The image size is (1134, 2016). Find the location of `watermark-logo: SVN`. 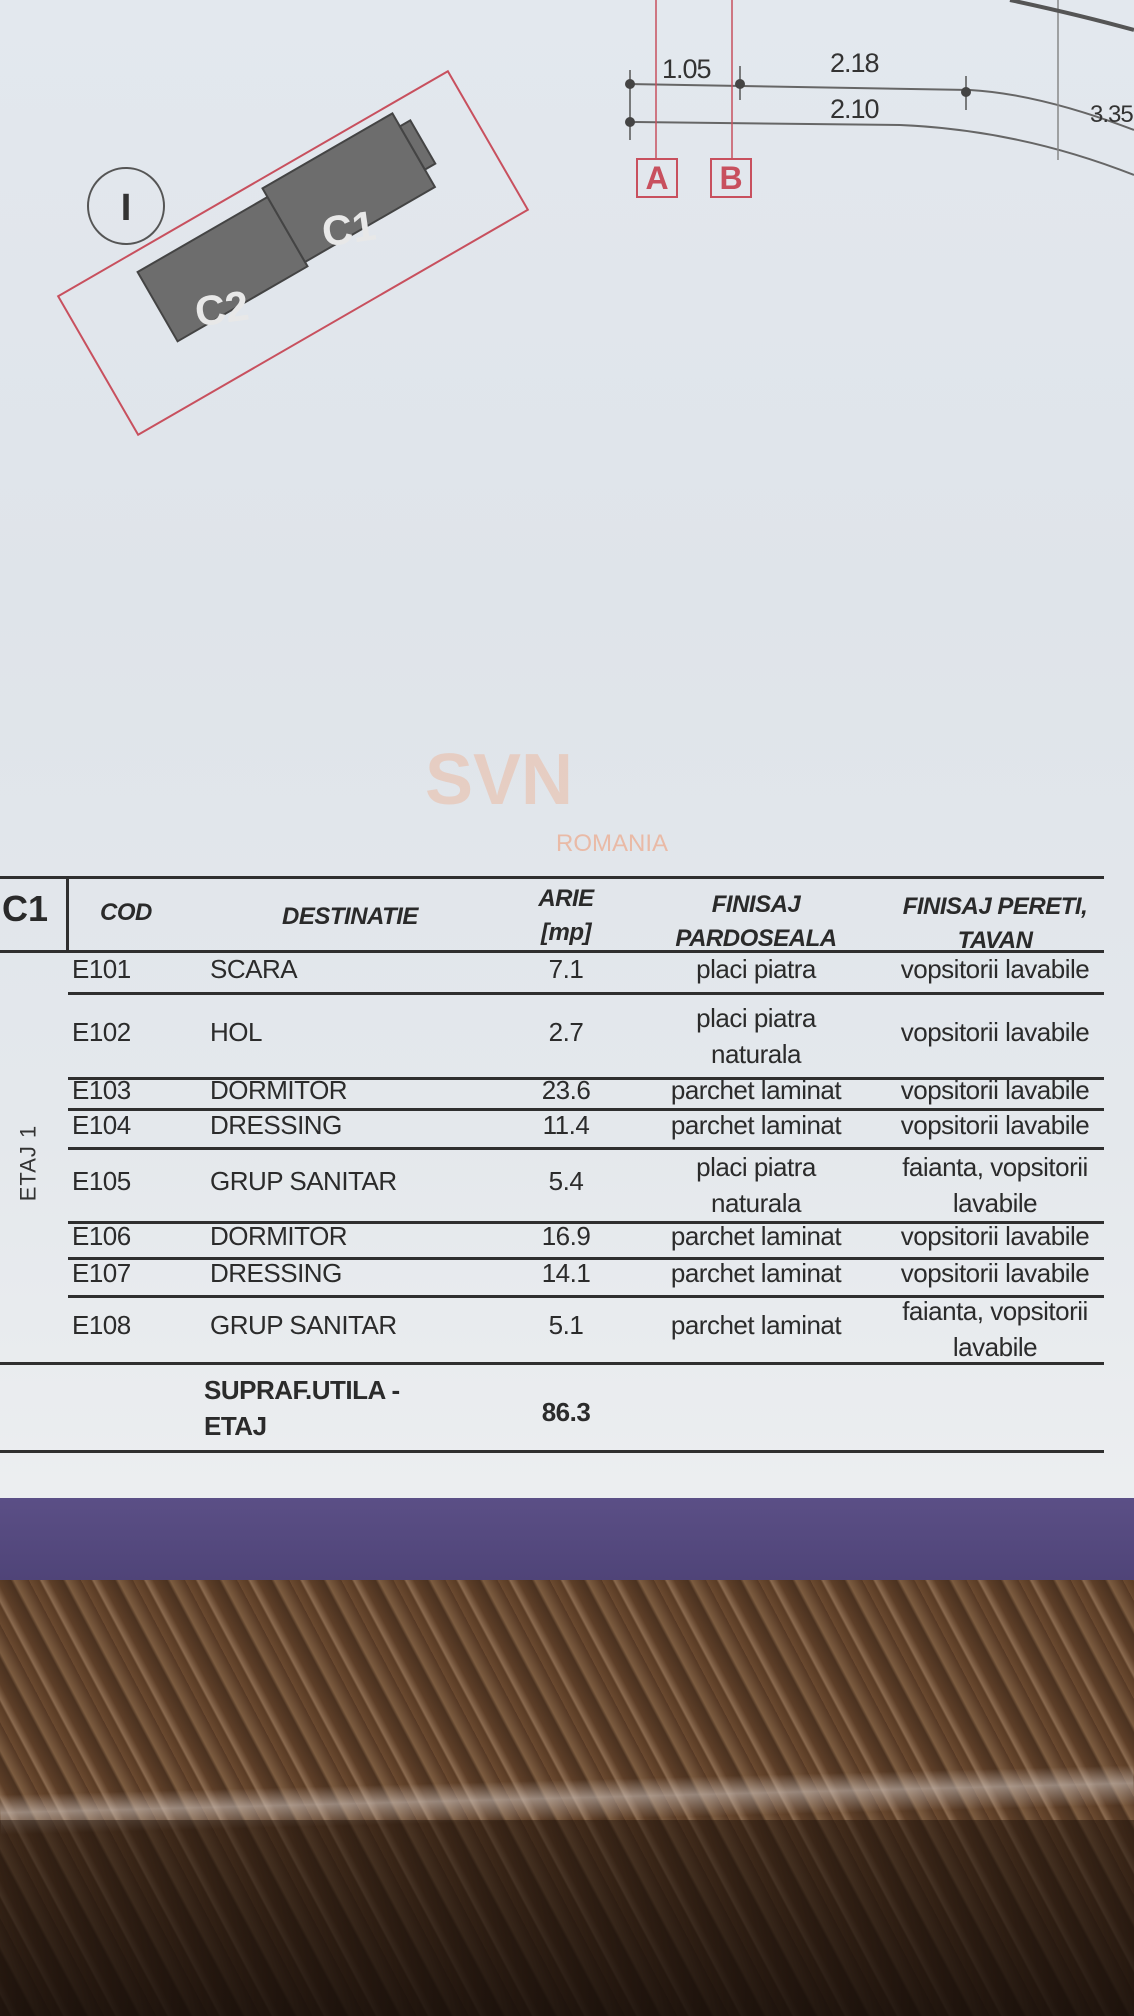

watermark-logo: SVN is located at coordinates (499, 780).